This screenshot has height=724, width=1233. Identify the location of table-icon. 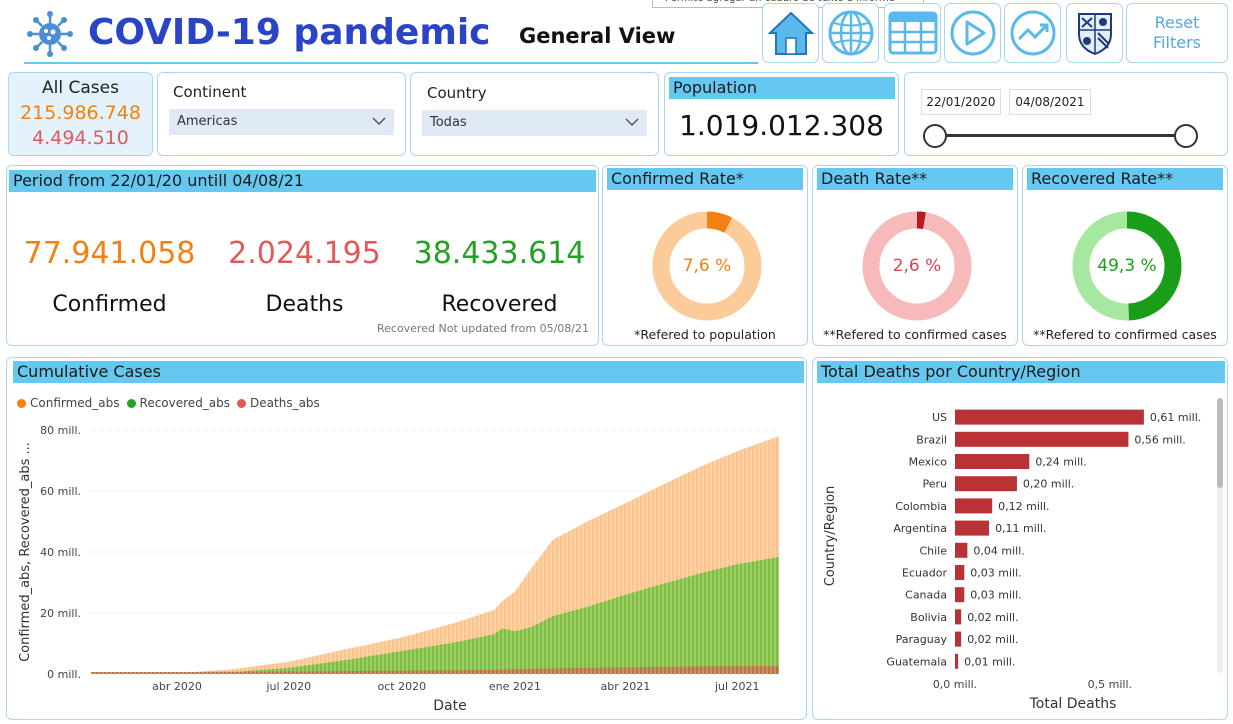
(912, 33).